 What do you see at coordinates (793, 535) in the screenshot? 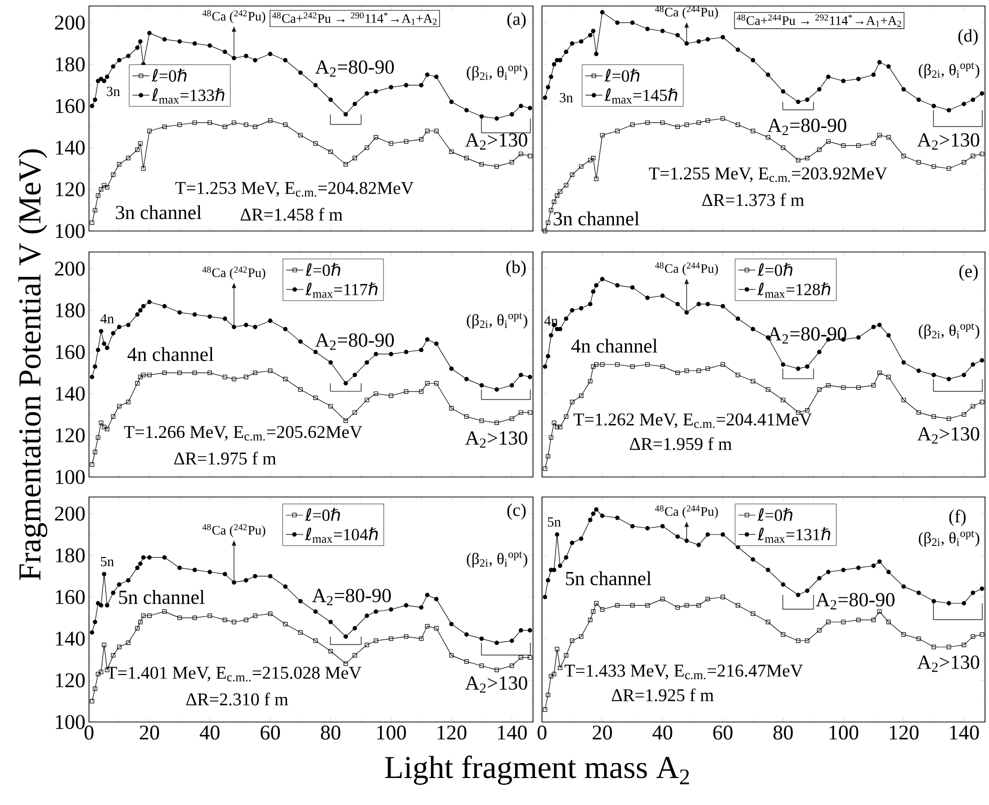
I see `legend-label: ℓ$_{max}$=131ℏ` at bounding box center [793, 535].